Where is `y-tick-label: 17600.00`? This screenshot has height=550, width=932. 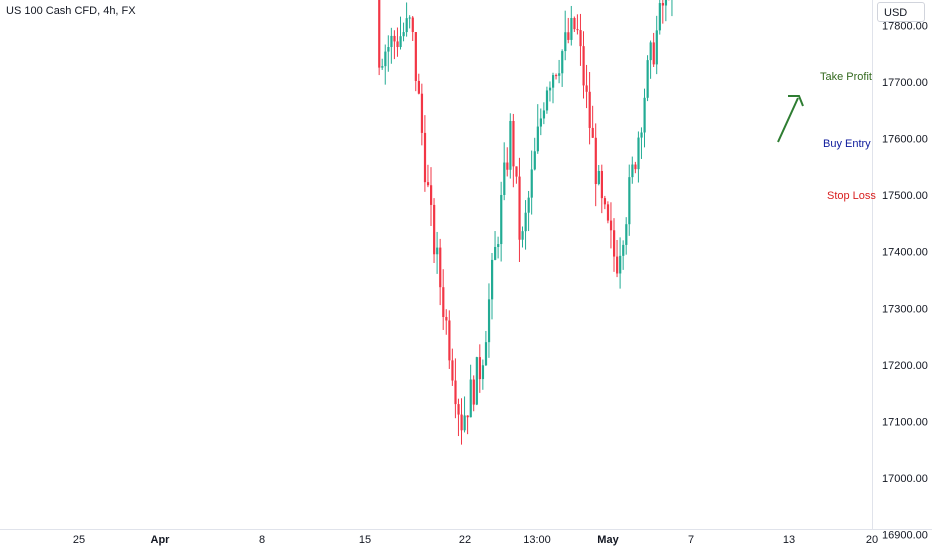
y-tick-label: 17600.00 is located at coordinates (905, 140).